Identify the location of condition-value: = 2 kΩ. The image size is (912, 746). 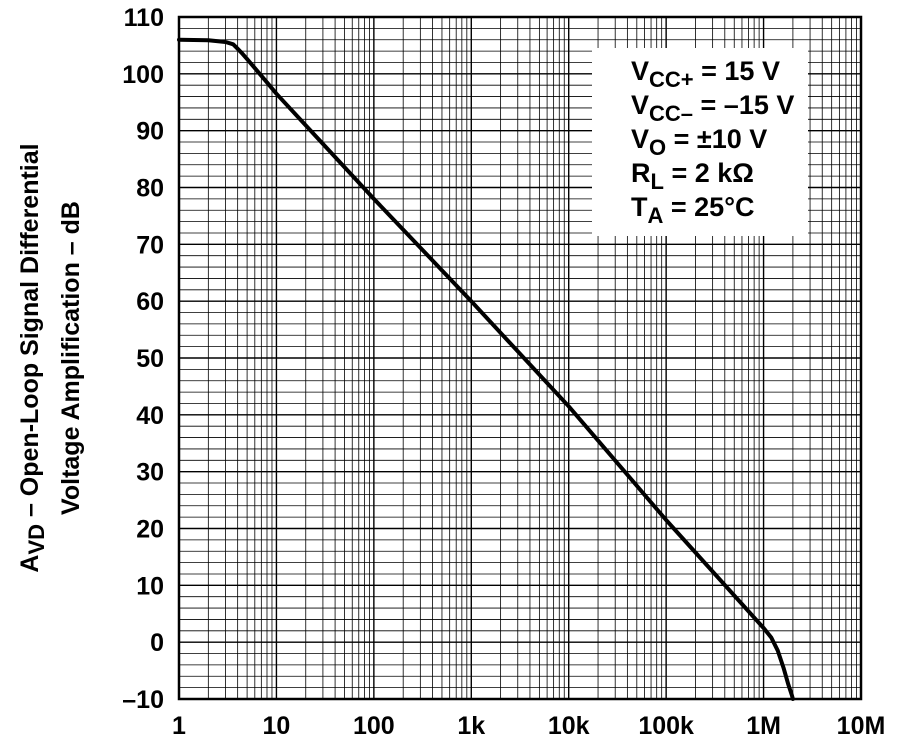
(709, 173).